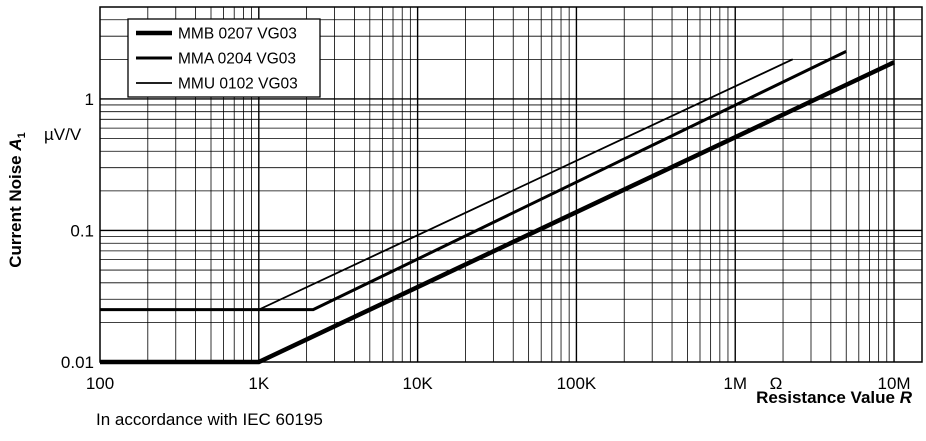 The image size is (926, 441). I want to click on legend-label-mmb: MMB 0207 VG03, so click(237, 34).